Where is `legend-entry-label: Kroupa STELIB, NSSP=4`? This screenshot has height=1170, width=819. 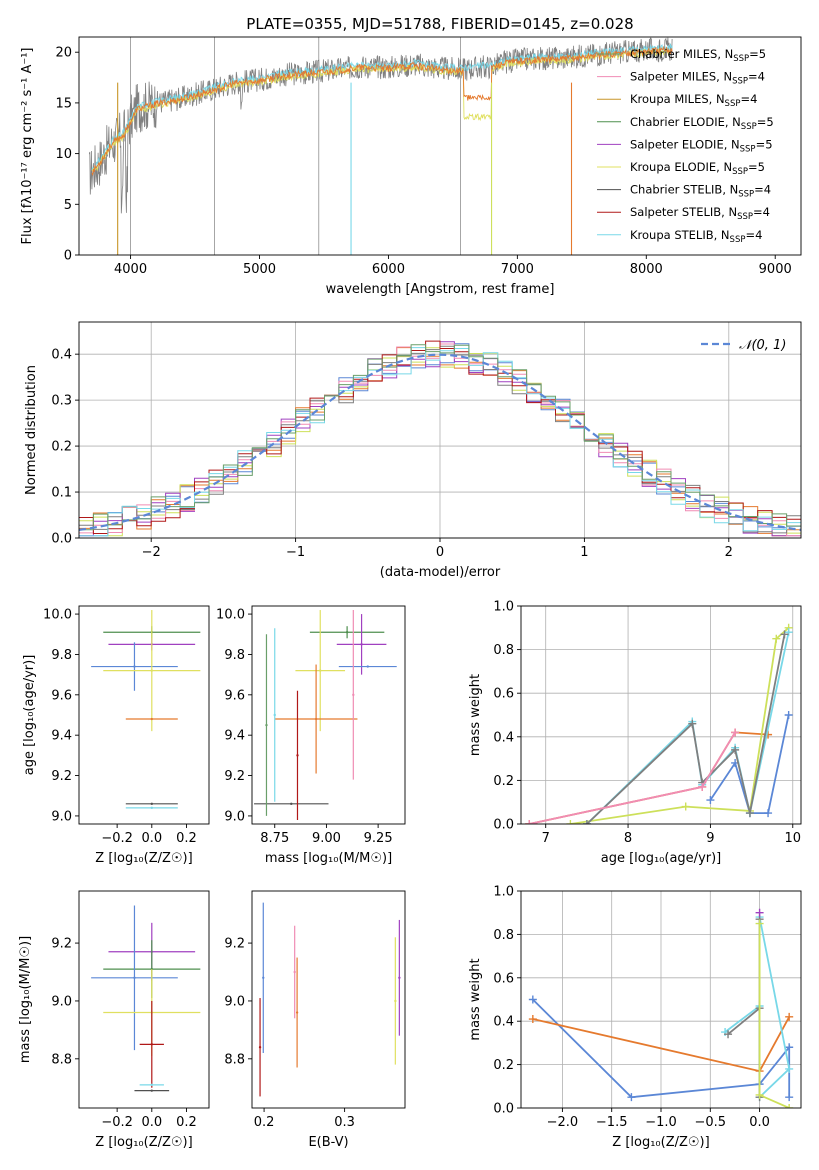
legend-entry-label: Kroupa STELIB, NSSP=4 is located at coordinates (696, 236).